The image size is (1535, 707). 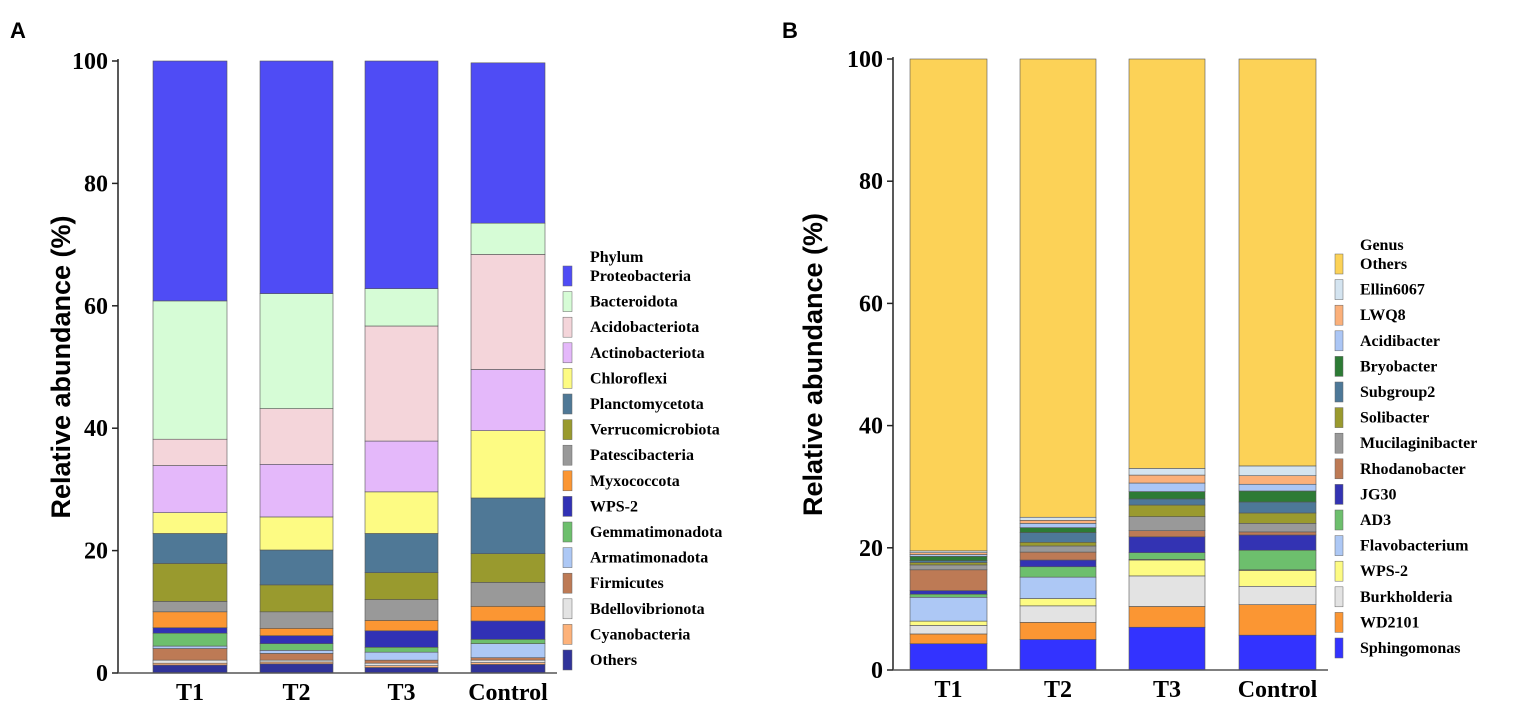 What do you see at coordinates (1378, 494) in the screenshot?
I see `legend-label: JG30` at bounding box center [1378, 494].